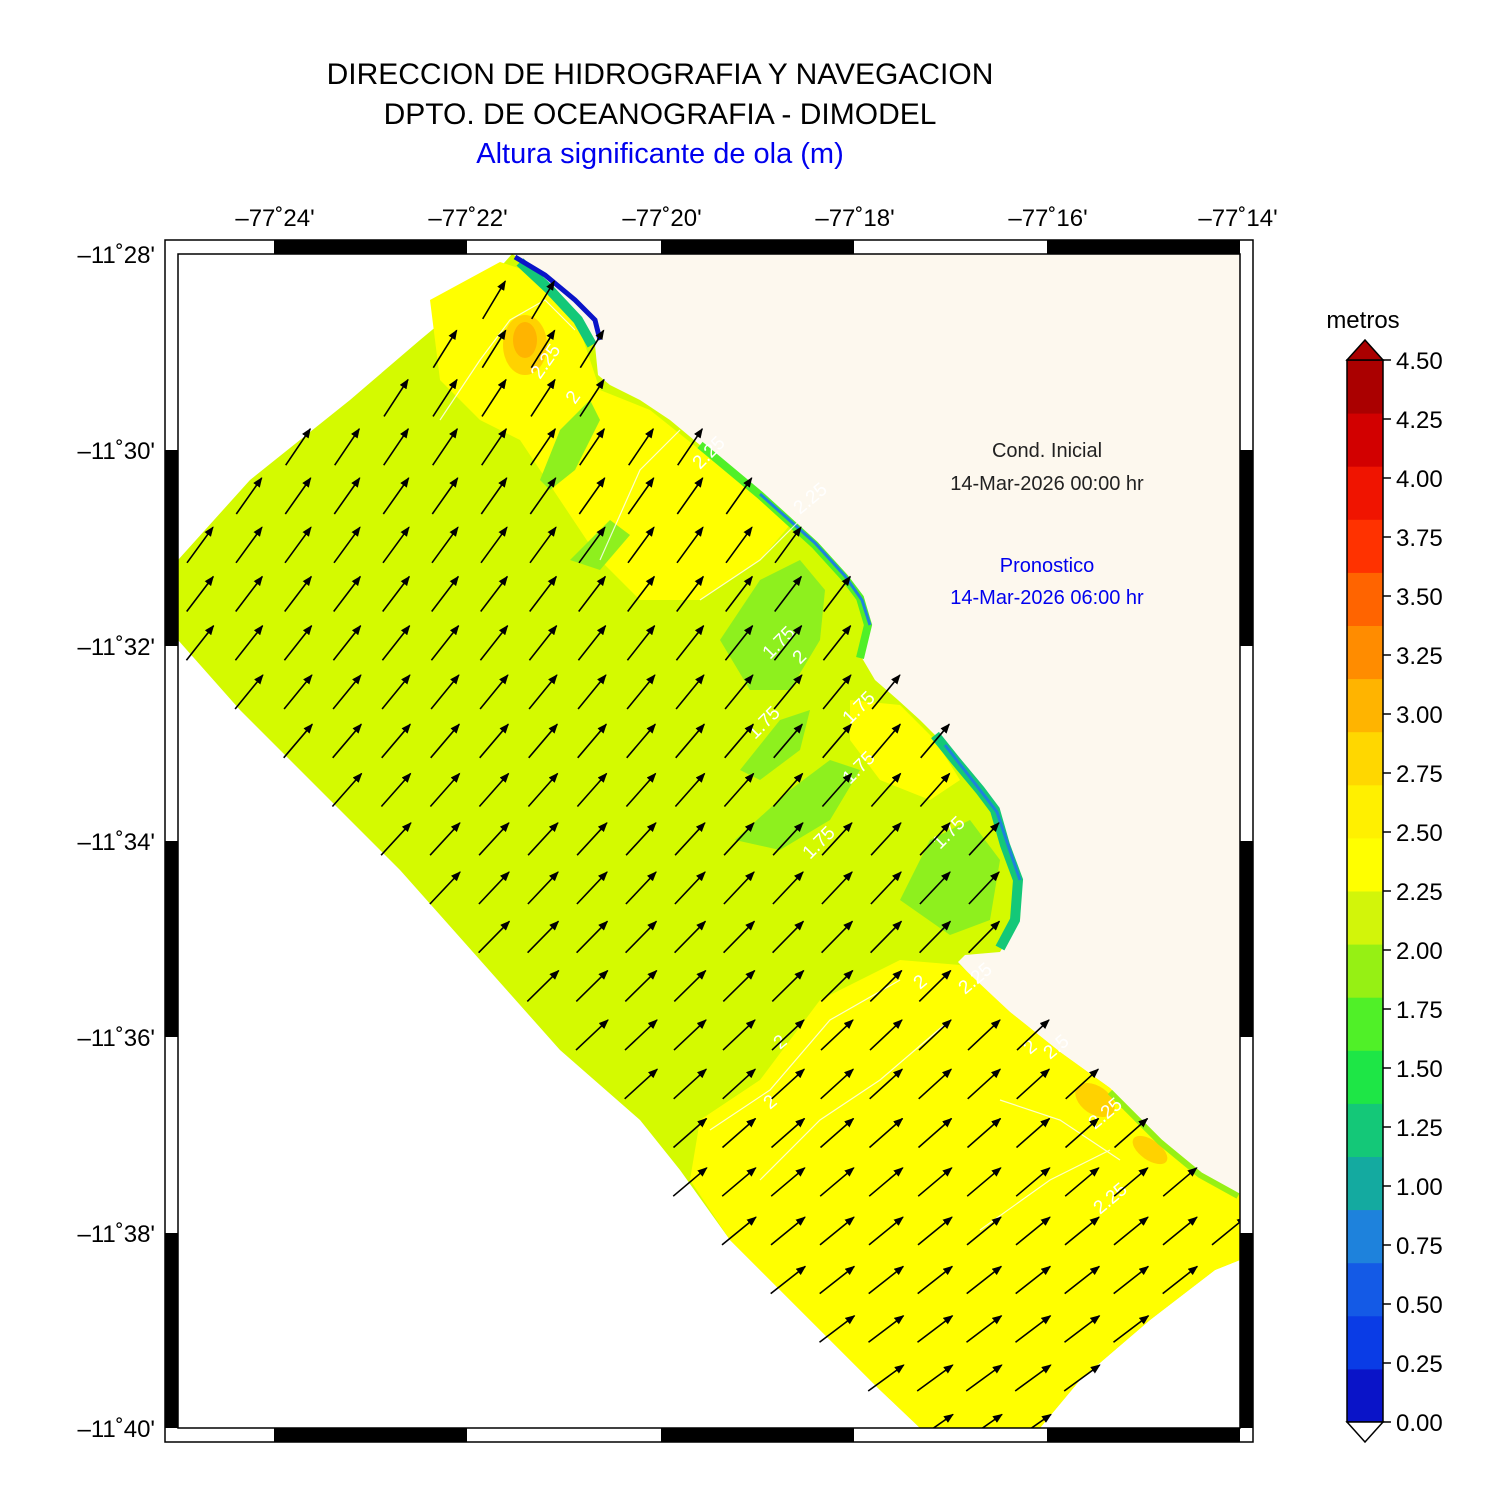 Image resolution: width=1487 pixels, height=1500 pixels. What do you see at coordinates (116, 1429) in the screenshot?
I see `lat-tick: –11˚40'` at bounding box center [116, 1429].